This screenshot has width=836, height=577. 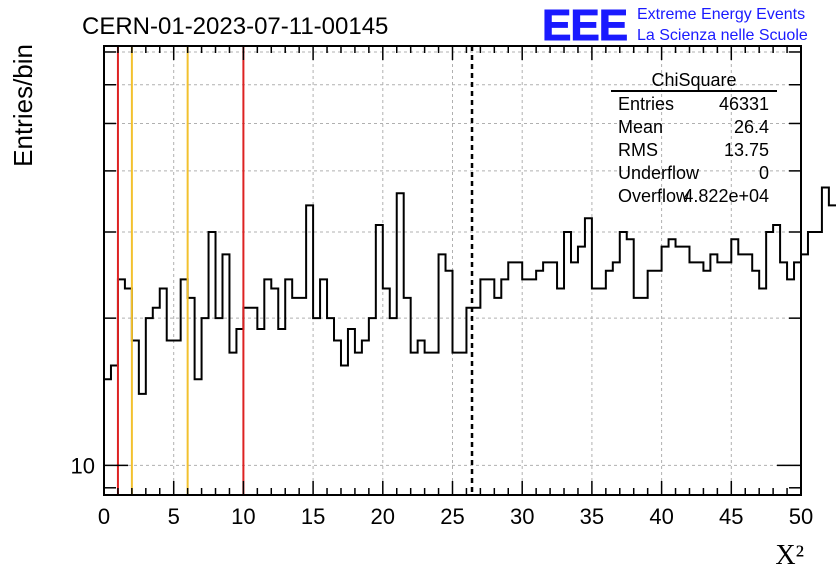 What do you see at coordinates (313, 516) in the screenshot?
I see `x-tick-label: 15` at bounding box center [313, 516].